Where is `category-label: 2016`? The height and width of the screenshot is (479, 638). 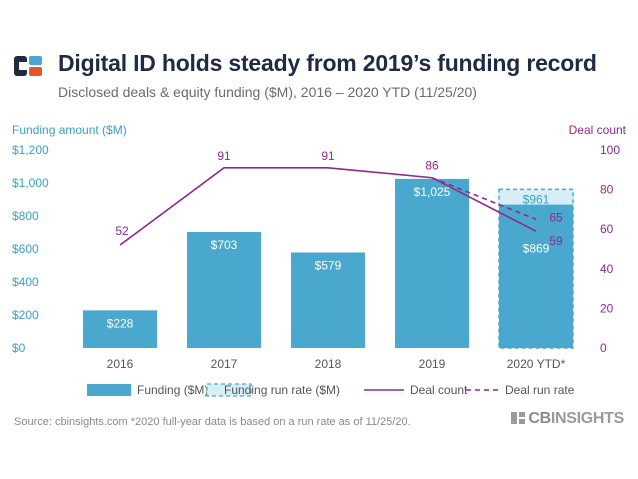 category-label: 2016 is located at coordinates (120, 364).